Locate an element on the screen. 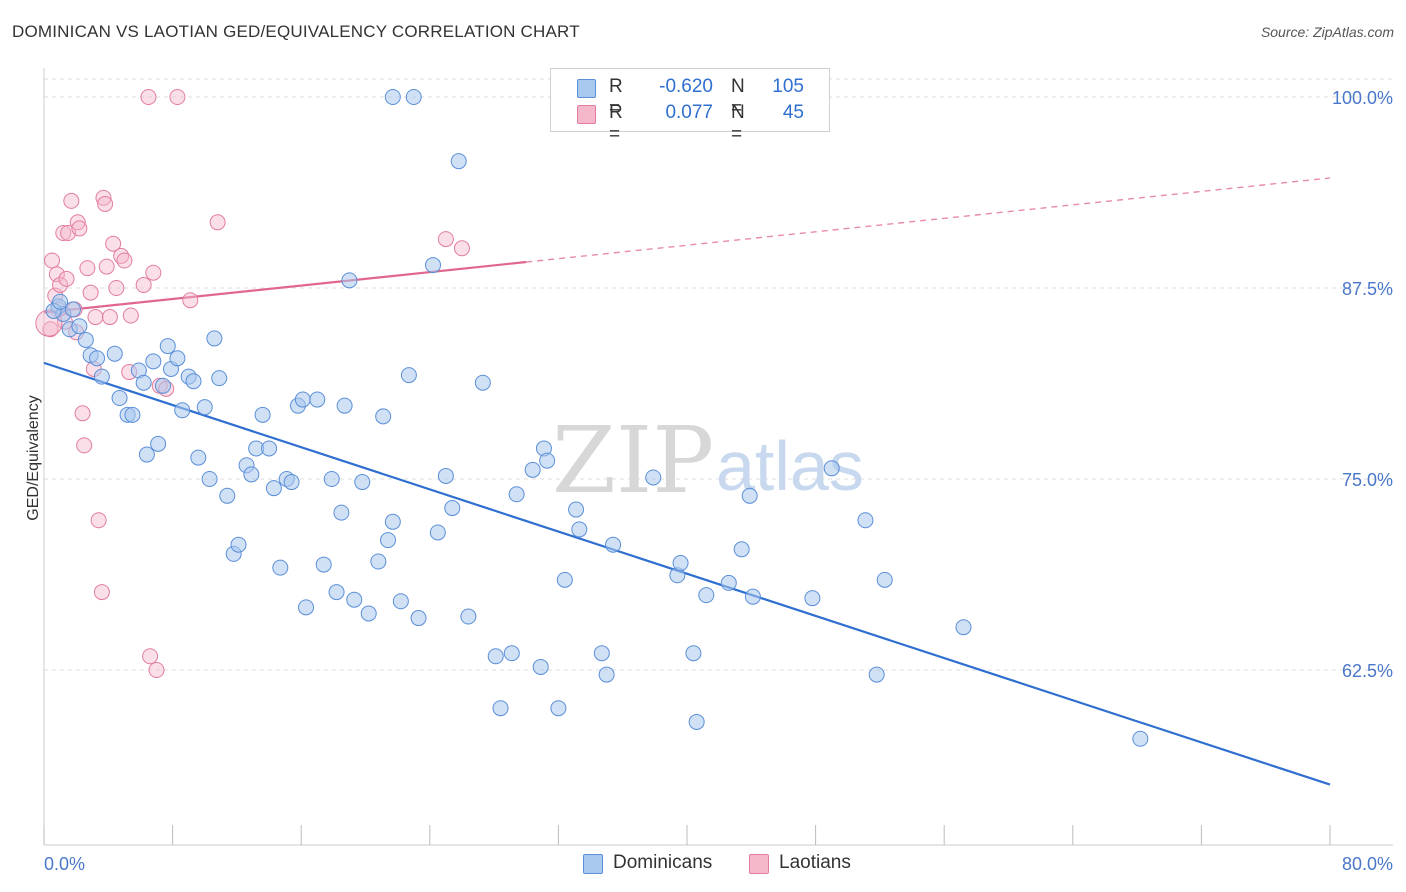 The image size is (1406, 892). watermark-atlas: atlas is located at coordinates (790, 466).